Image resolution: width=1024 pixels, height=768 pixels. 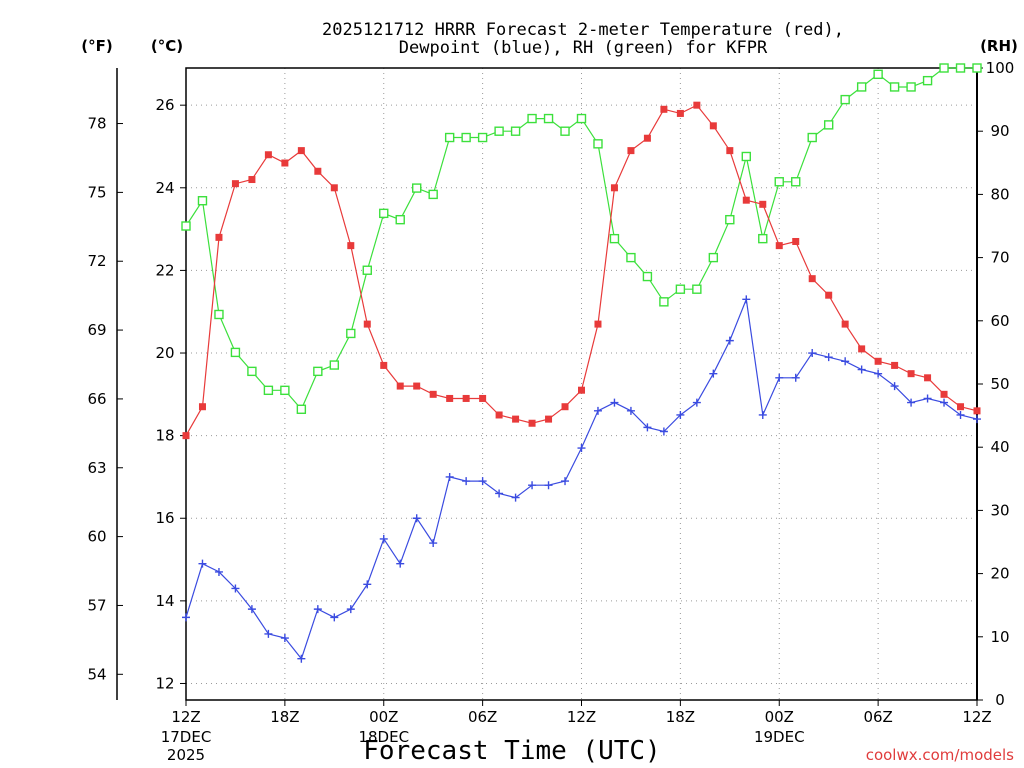 I want to click on x-tick-label: 06Z, so click(x=482, y=717).